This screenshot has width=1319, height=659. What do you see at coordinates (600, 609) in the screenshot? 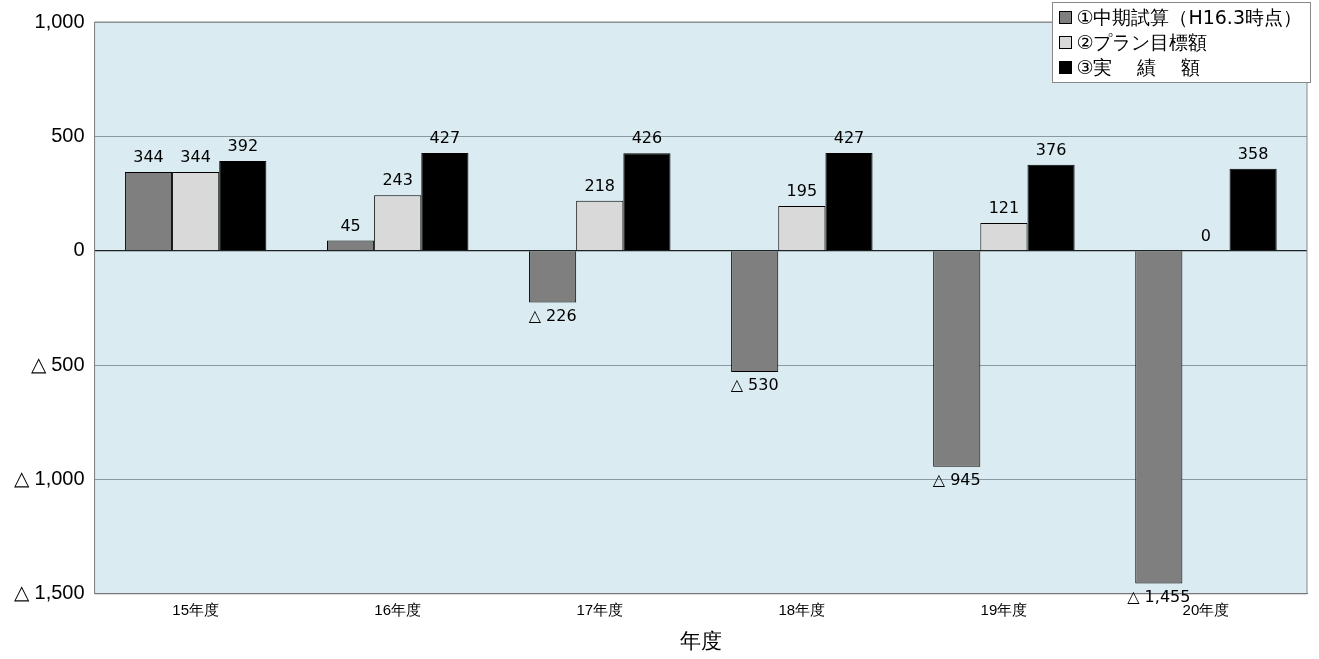
I see `x-tick-label: 17年度` at bounding box center [600, 609].